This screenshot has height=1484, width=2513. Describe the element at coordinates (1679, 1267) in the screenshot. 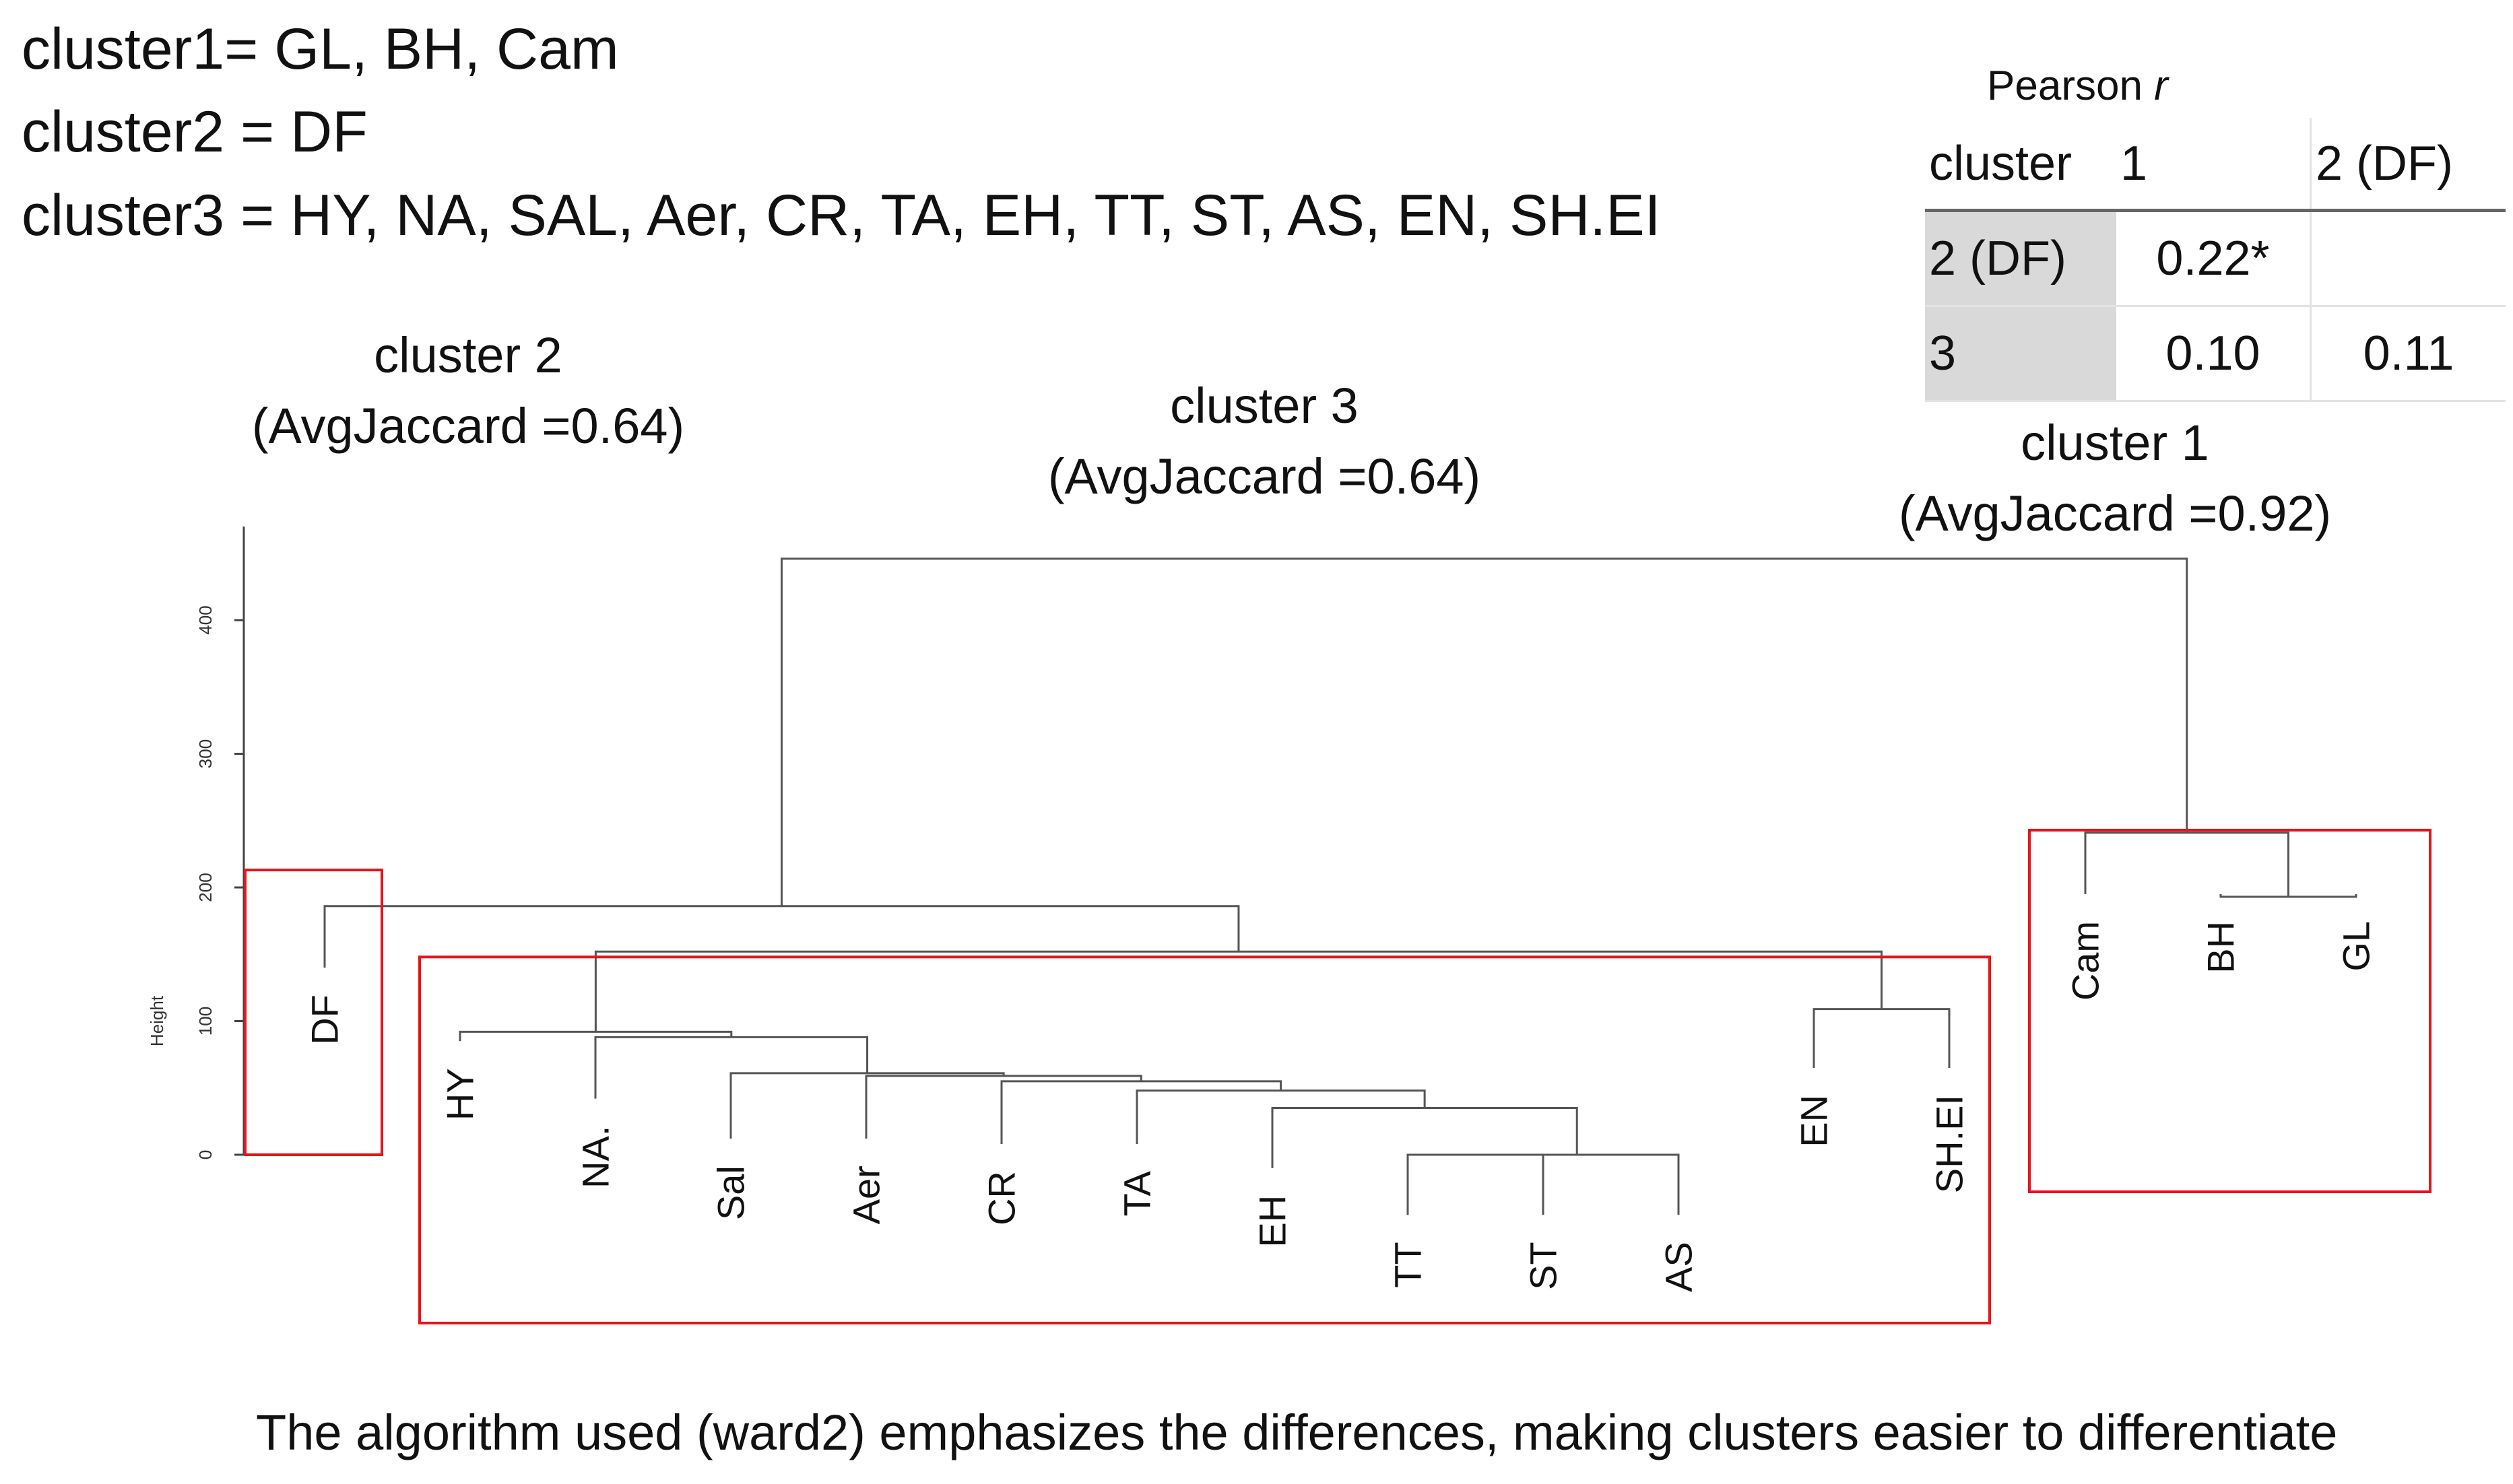

I see `leaf-label: AS` at that location.